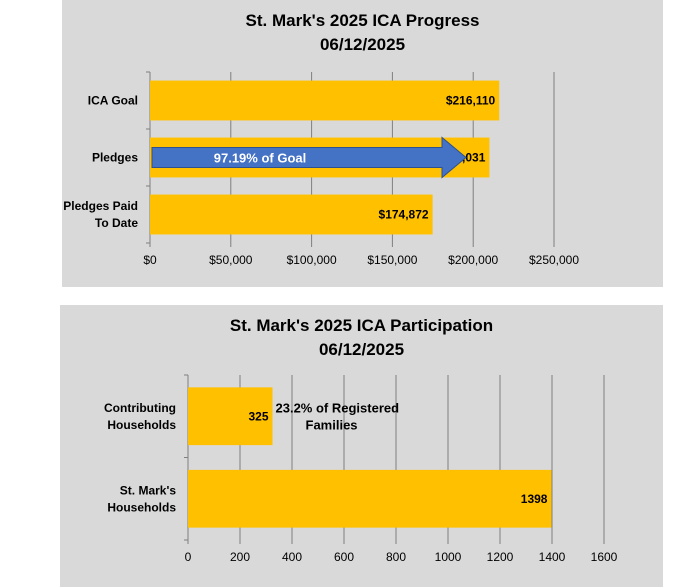 Image resolution: width=696 pixels, height=587 pixels. What do you see at coordinates (500, 557) in the screenshot?
I see `x-tick-label: 1200` at bounding box center [500, 557].